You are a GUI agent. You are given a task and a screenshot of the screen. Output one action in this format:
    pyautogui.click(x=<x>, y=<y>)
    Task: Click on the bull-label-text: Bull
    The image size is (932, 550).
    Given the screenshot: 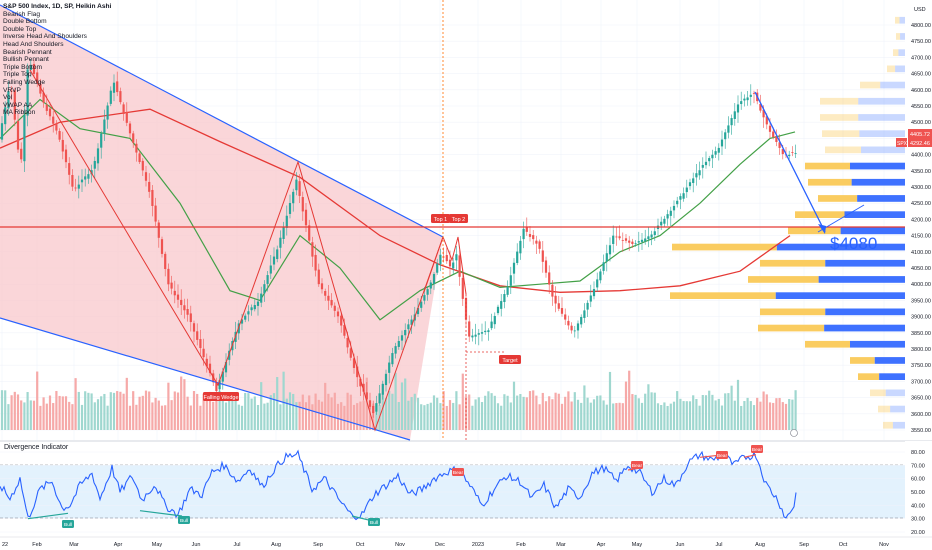 What is the action you would take?
    pyautogui.click(x=184, y=521)
    